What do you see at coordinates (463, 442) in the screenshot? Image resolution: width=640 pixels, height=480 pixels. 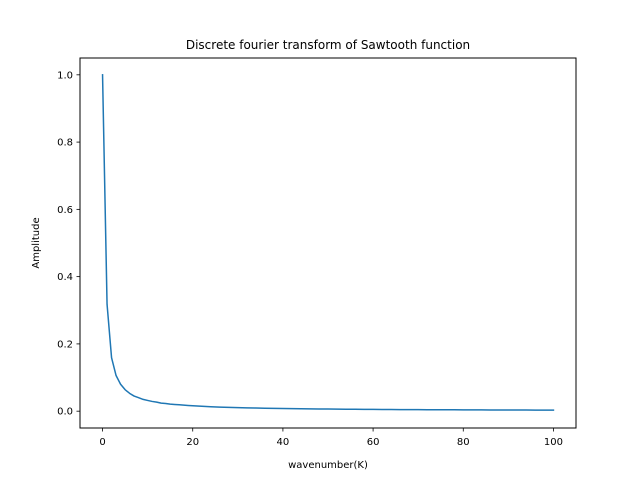 I see `x-tick-label: 80` at bounding box center [463, 442].